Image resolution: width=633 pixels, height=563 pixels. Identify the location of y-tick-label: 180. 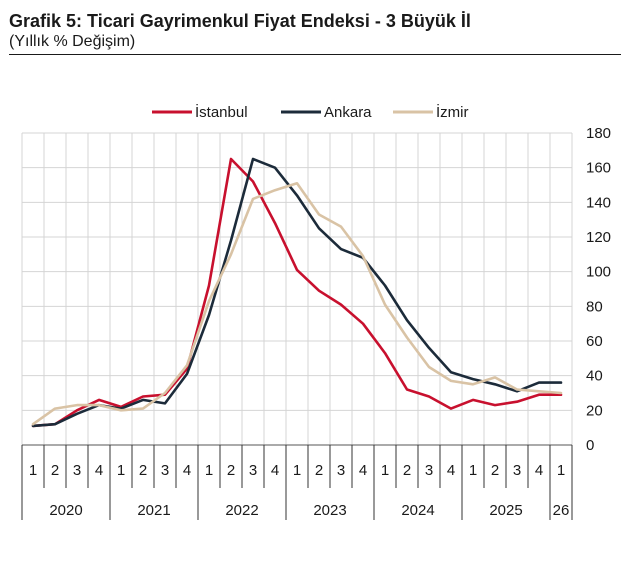
(598, 133).